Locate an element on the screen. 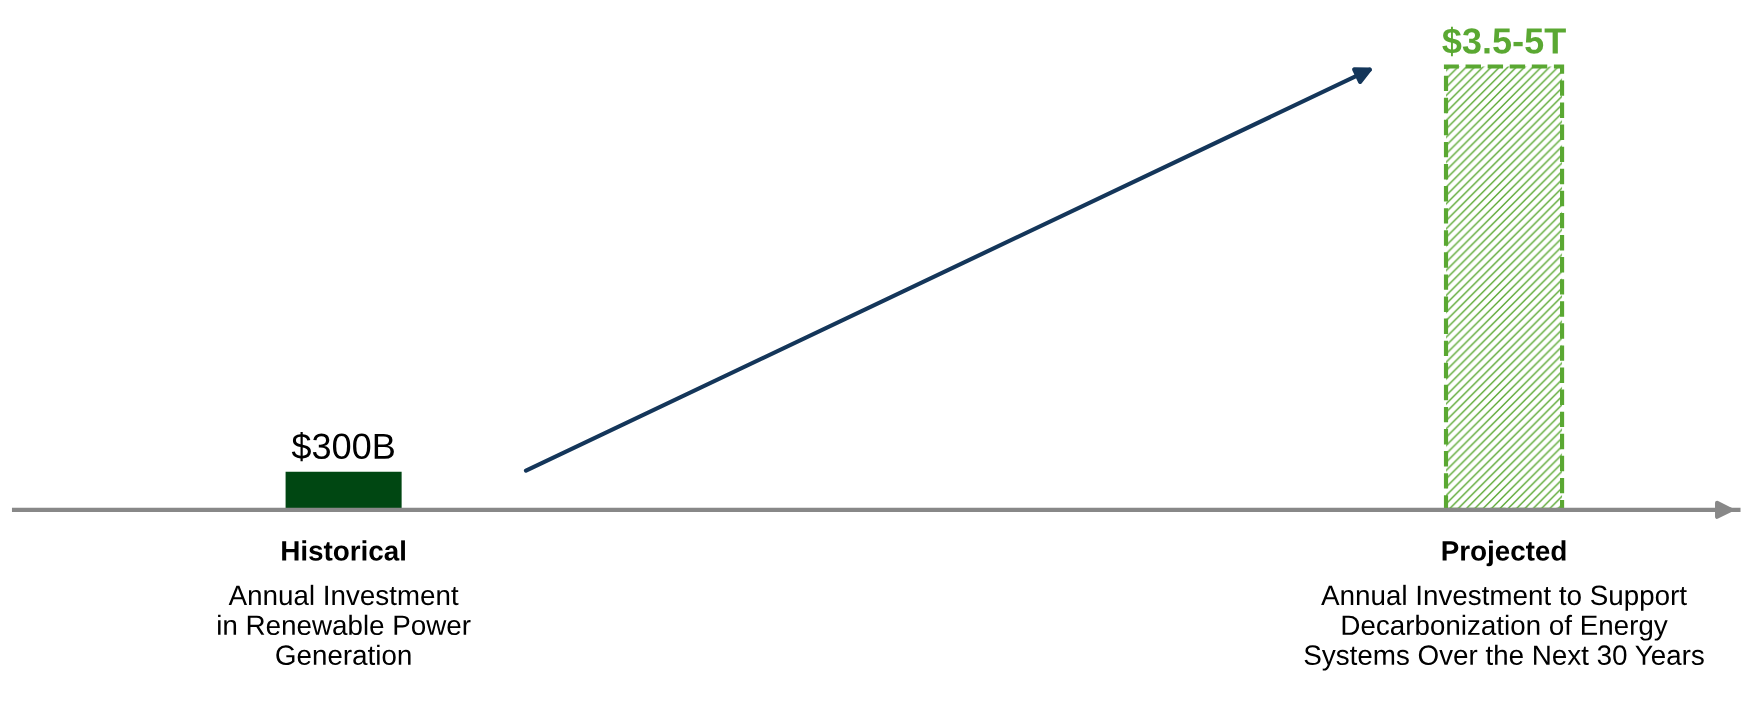  x-tick-label: Projected Annual Investment to Support Decarbonization of Energy Systems Over the Next 30 Years is located at coordinates (1504, 605).